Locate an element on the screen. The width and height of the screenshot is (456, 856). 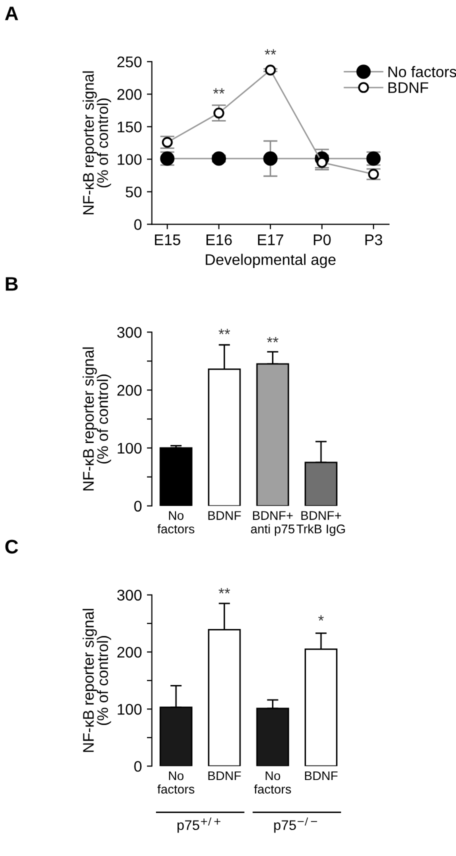
legend-label: BDNF is located at coordinates (408, 87).